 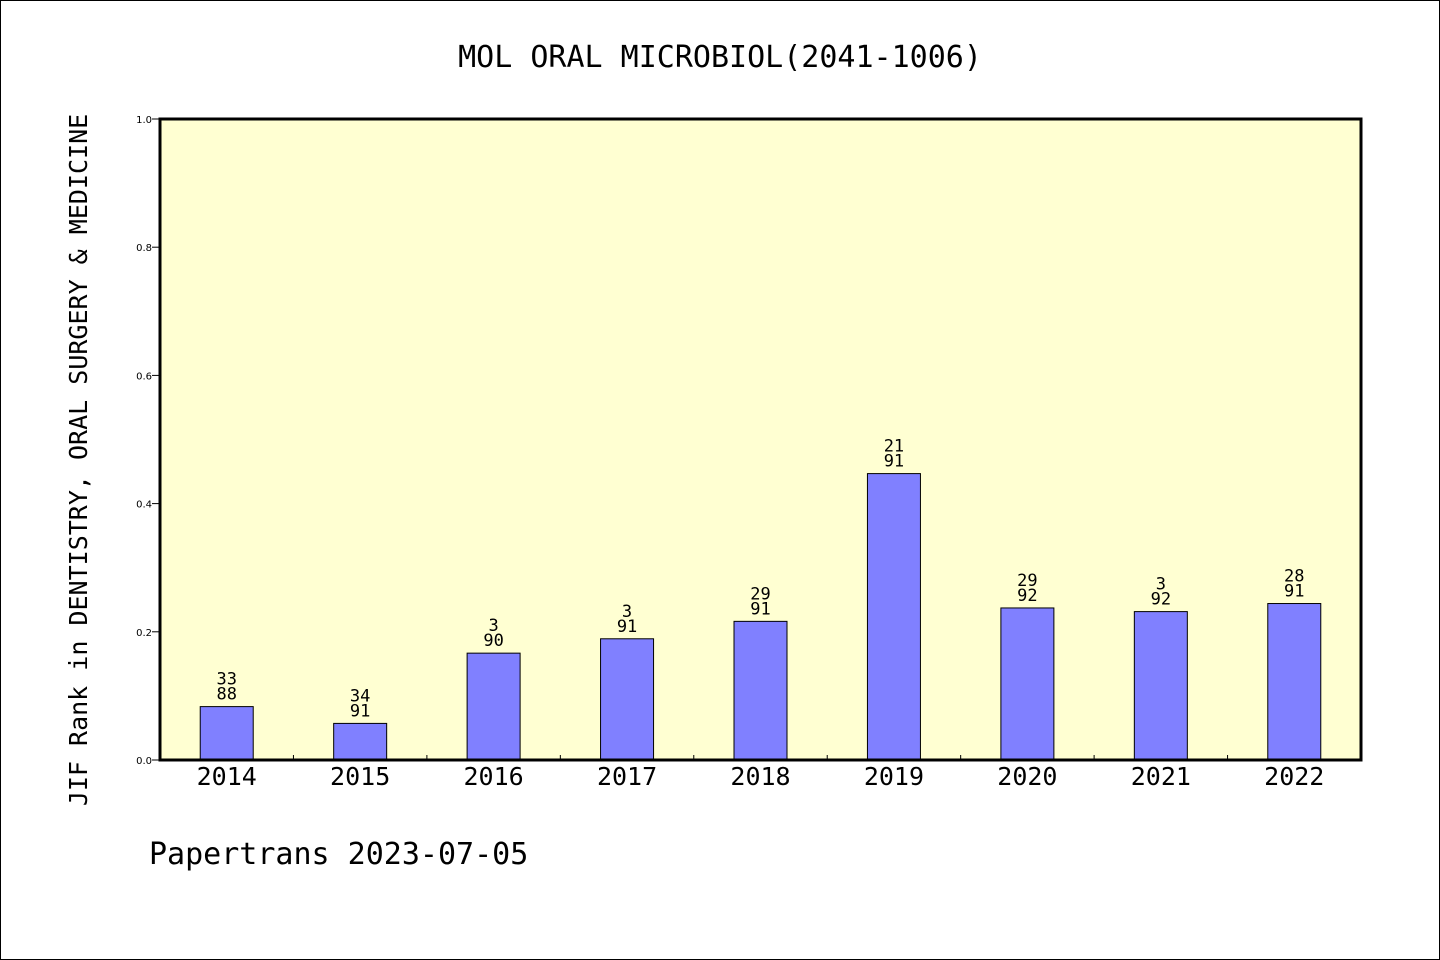 I want to click on footer-credit: Papertrans 2023-07-05, so click(x=338, y=854).